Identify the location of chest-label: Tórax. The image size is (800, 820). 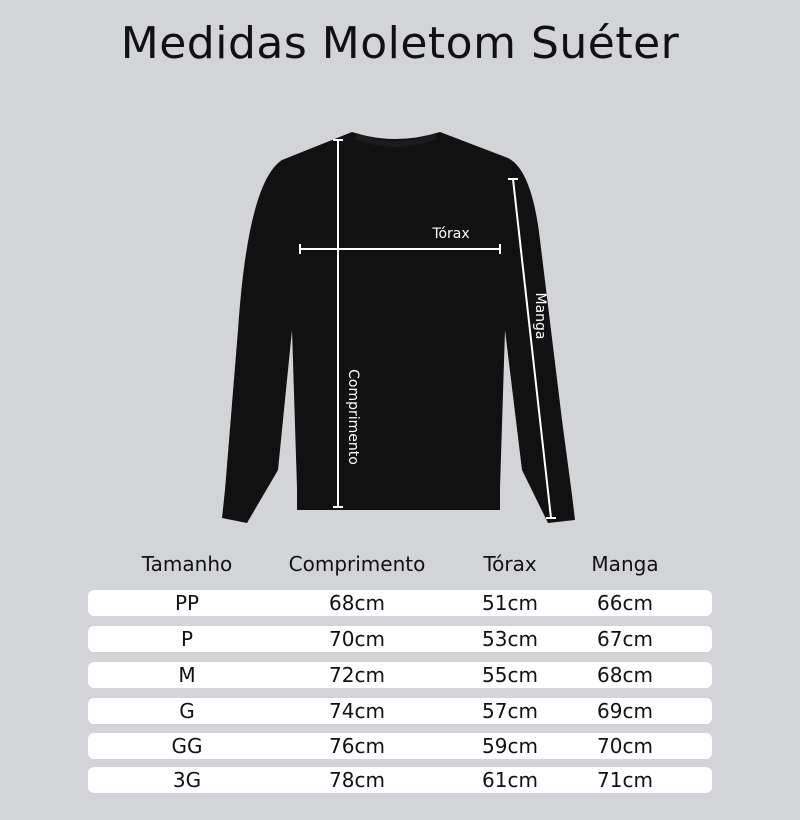
(450, 234).